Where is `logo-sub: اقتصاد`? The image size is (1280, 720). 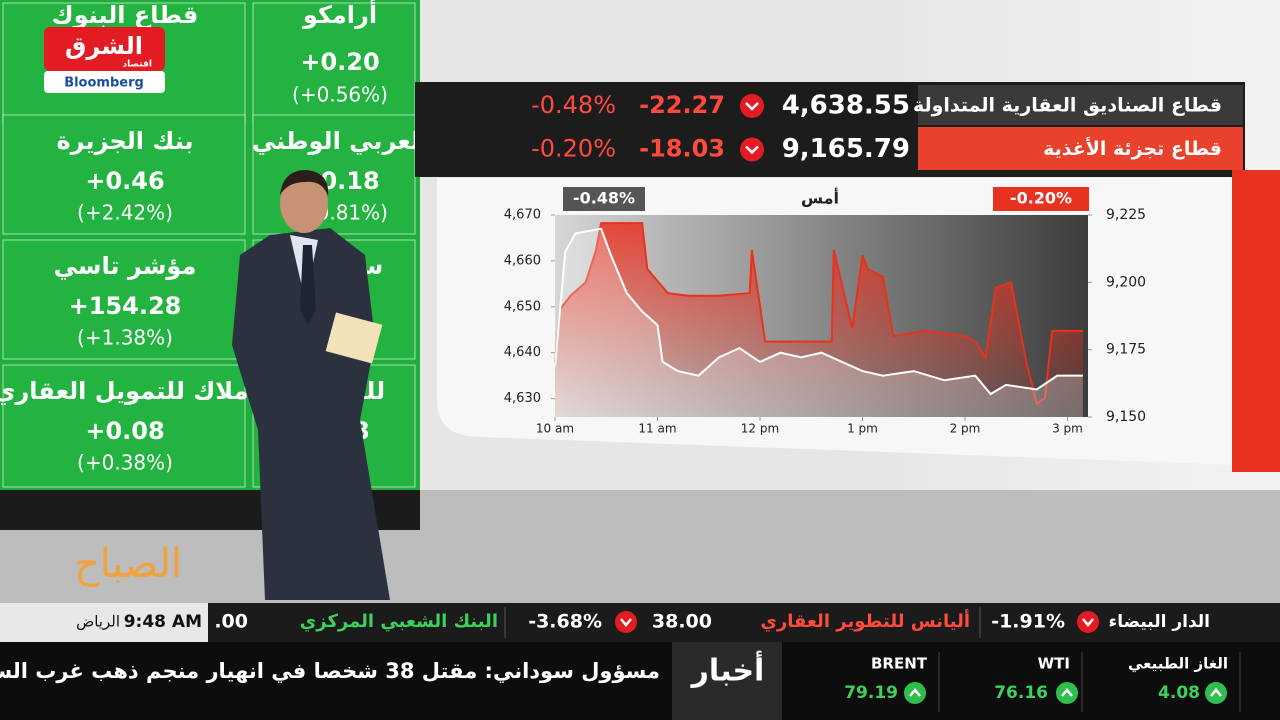
logo-sub: اقتصاد is located at coordinates (137, 65).